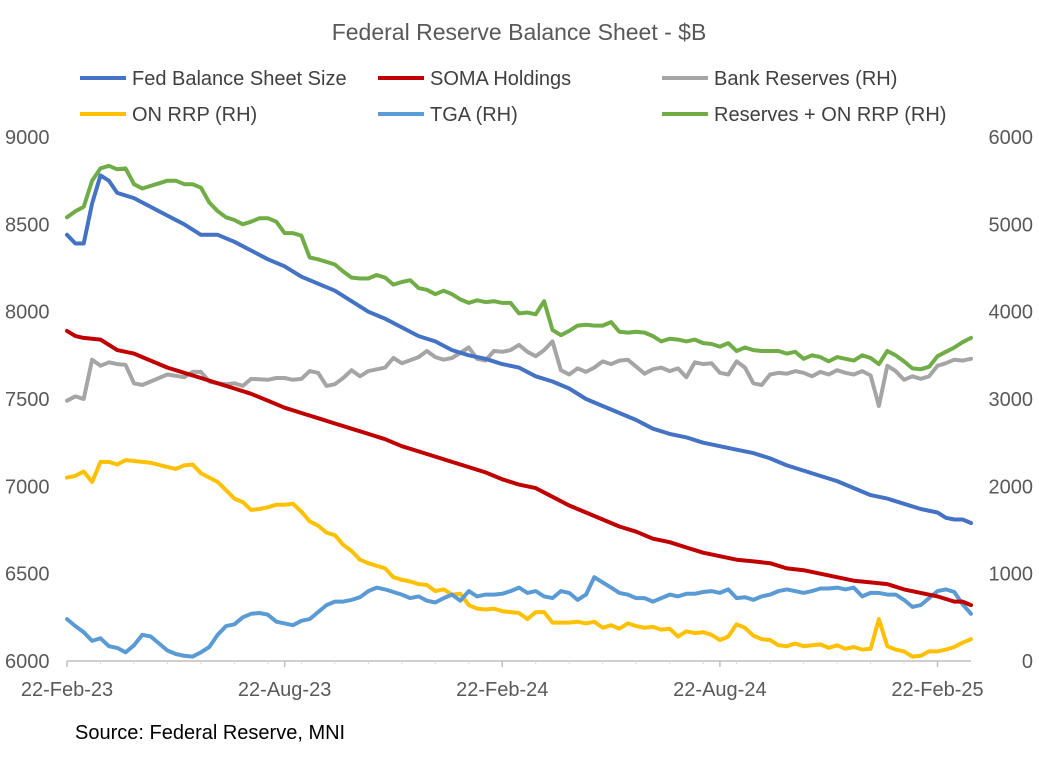 The height and width of the screenshot is (758, 1039). I want to click on y-right-tick-label: 2000, so click(1011, 487).